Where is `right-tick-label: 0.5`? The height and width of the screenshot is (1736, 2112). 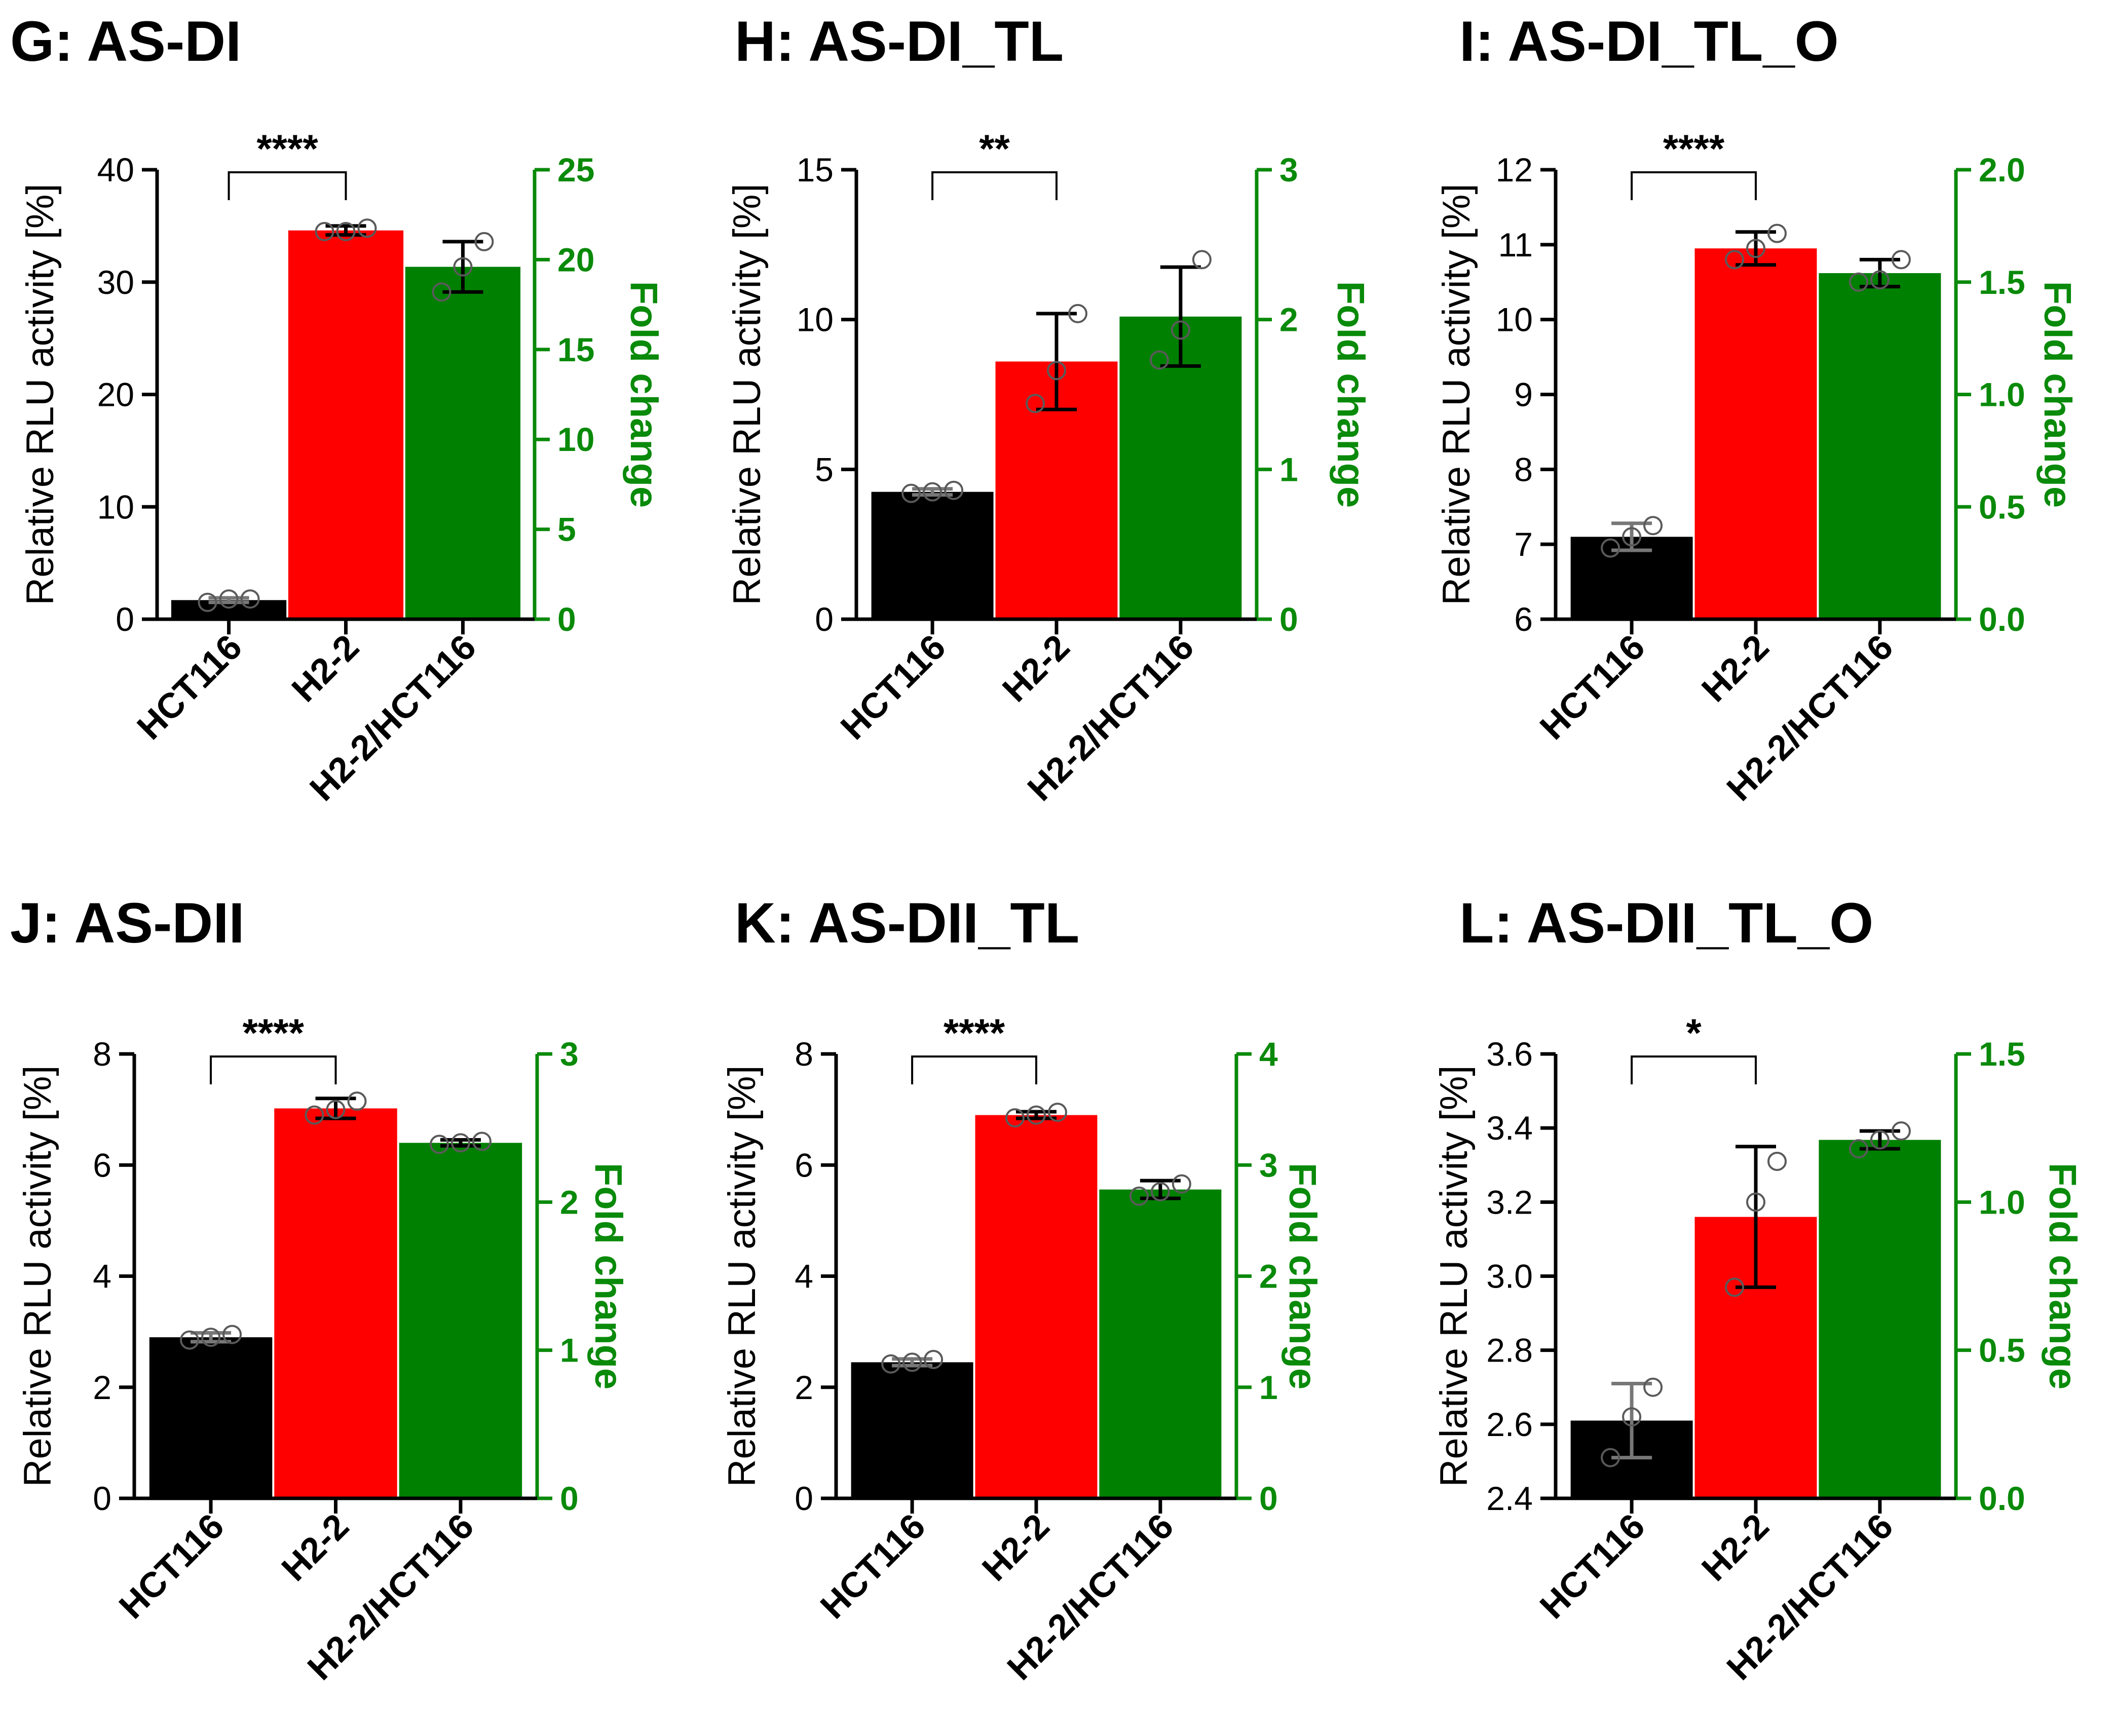 right-tick-label: 0.5 is located at coordinates (2002, 506).